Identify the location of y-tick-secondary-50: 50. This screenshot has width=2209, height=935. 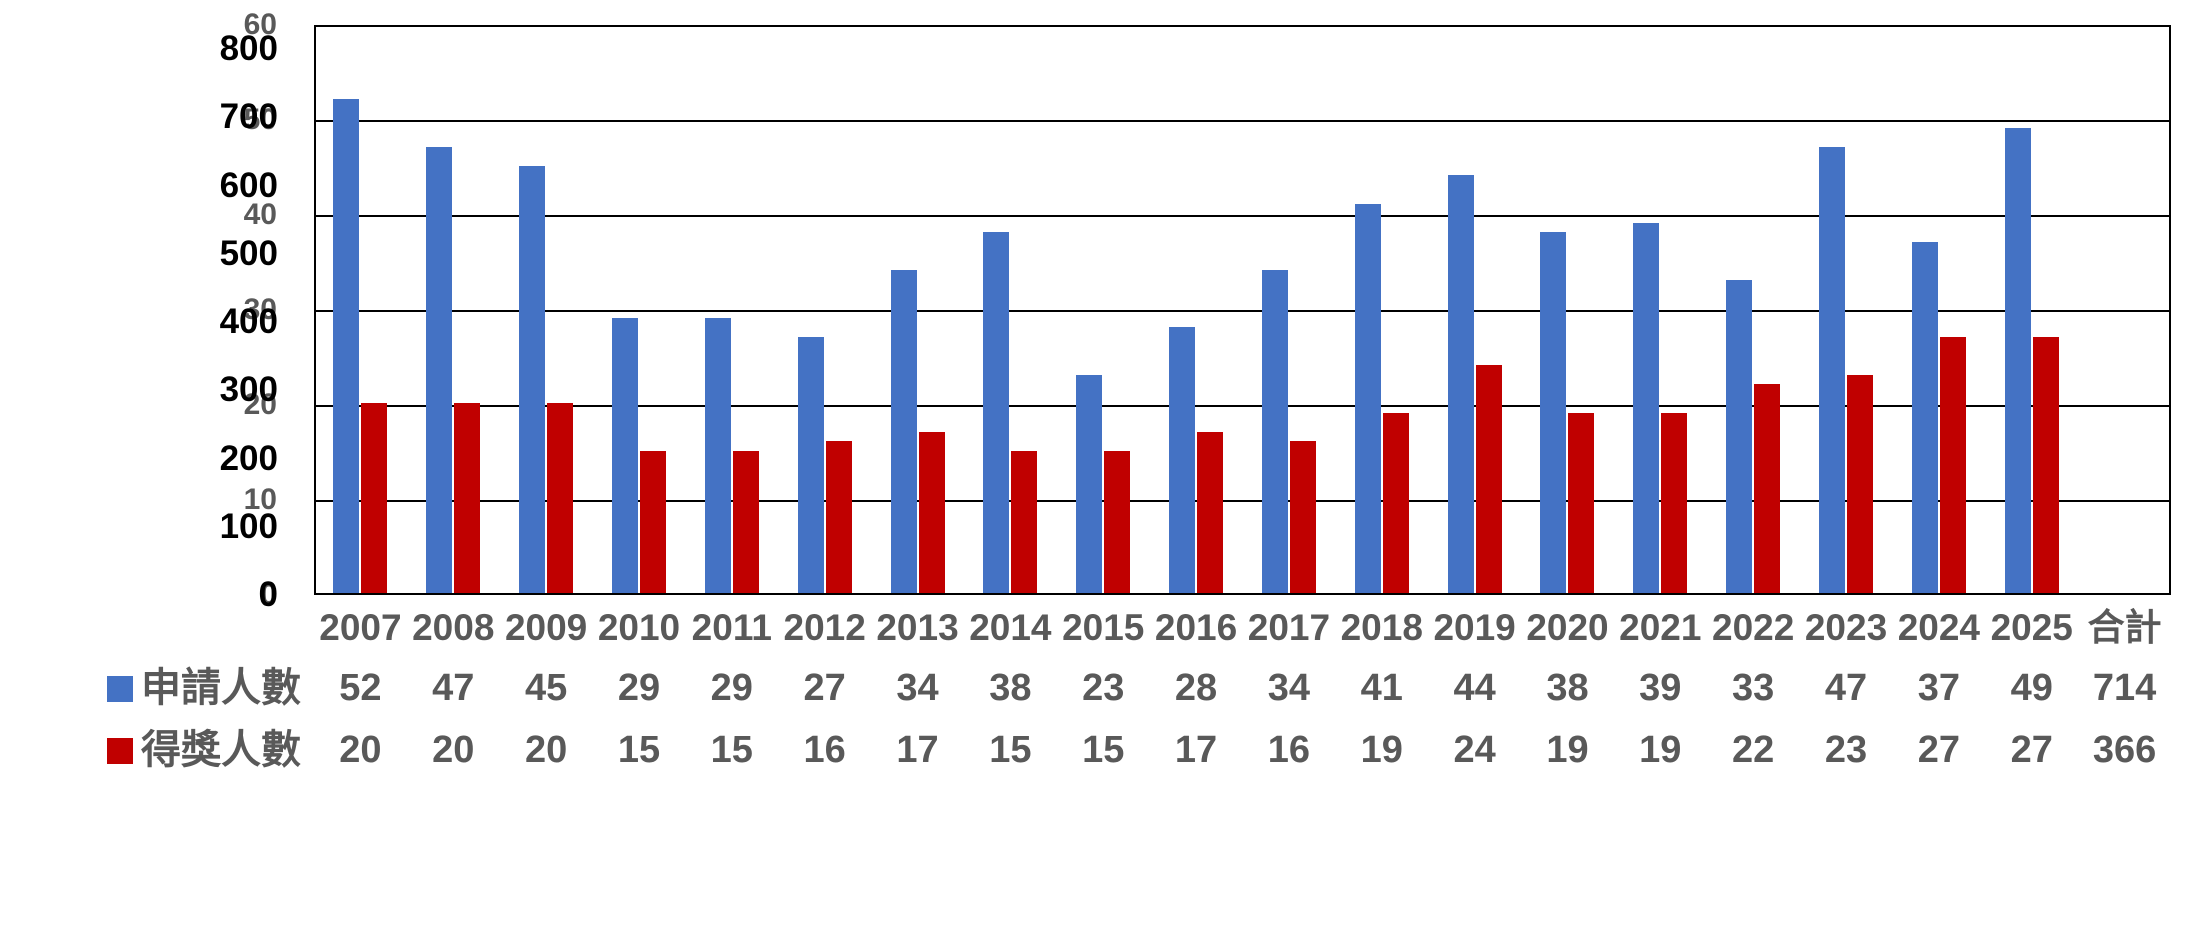
(260, 119).